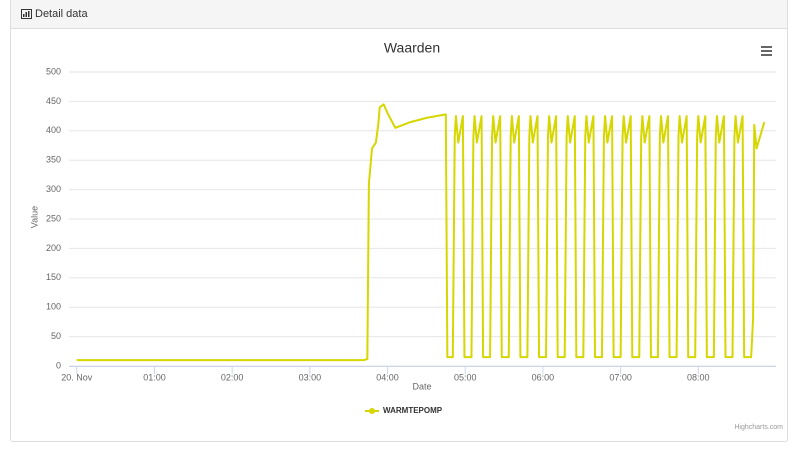 The width and height of the screenshot is (800, 456). I want to click on menu-button, so click(766, 51).